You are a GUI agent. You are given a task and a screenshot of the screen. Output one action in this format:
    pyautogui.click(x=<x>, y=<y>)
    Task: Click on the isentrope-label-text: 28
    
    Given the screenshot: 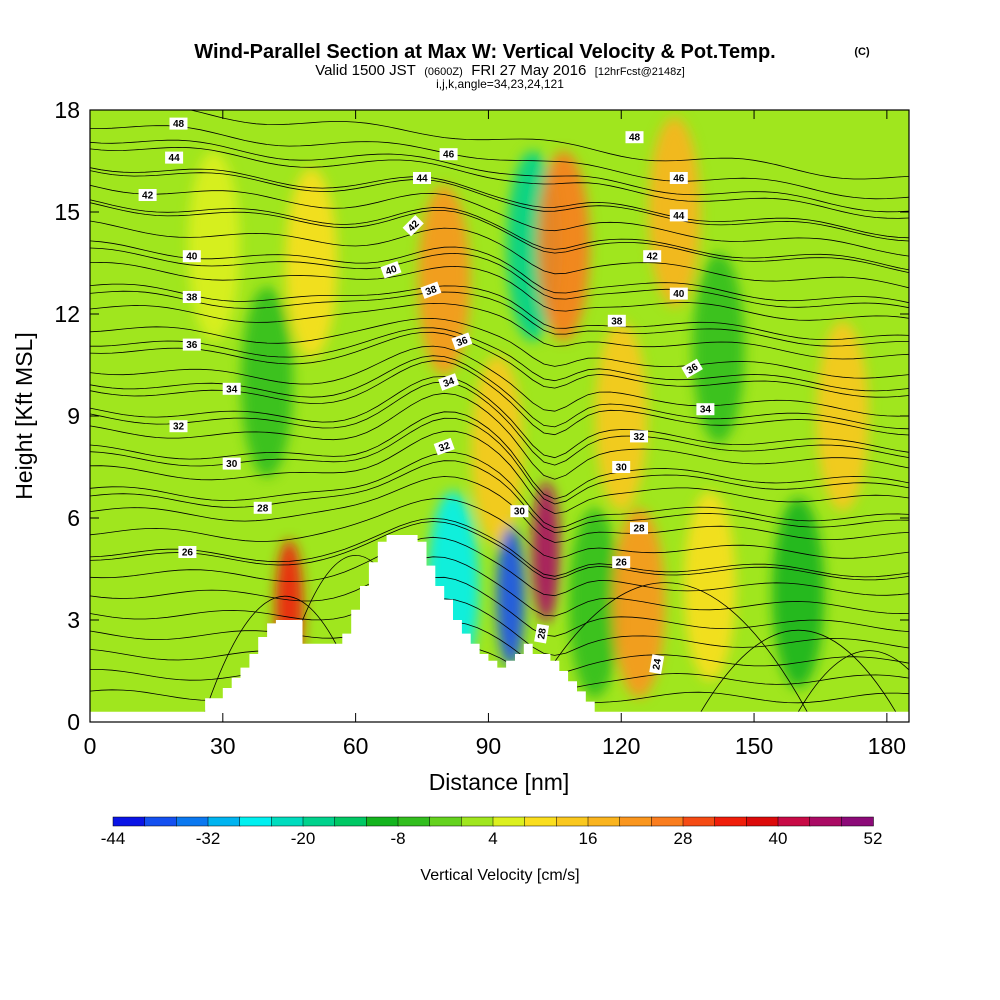 What is the action you would take?
    pyautogui.click(x=542, y=633)
    